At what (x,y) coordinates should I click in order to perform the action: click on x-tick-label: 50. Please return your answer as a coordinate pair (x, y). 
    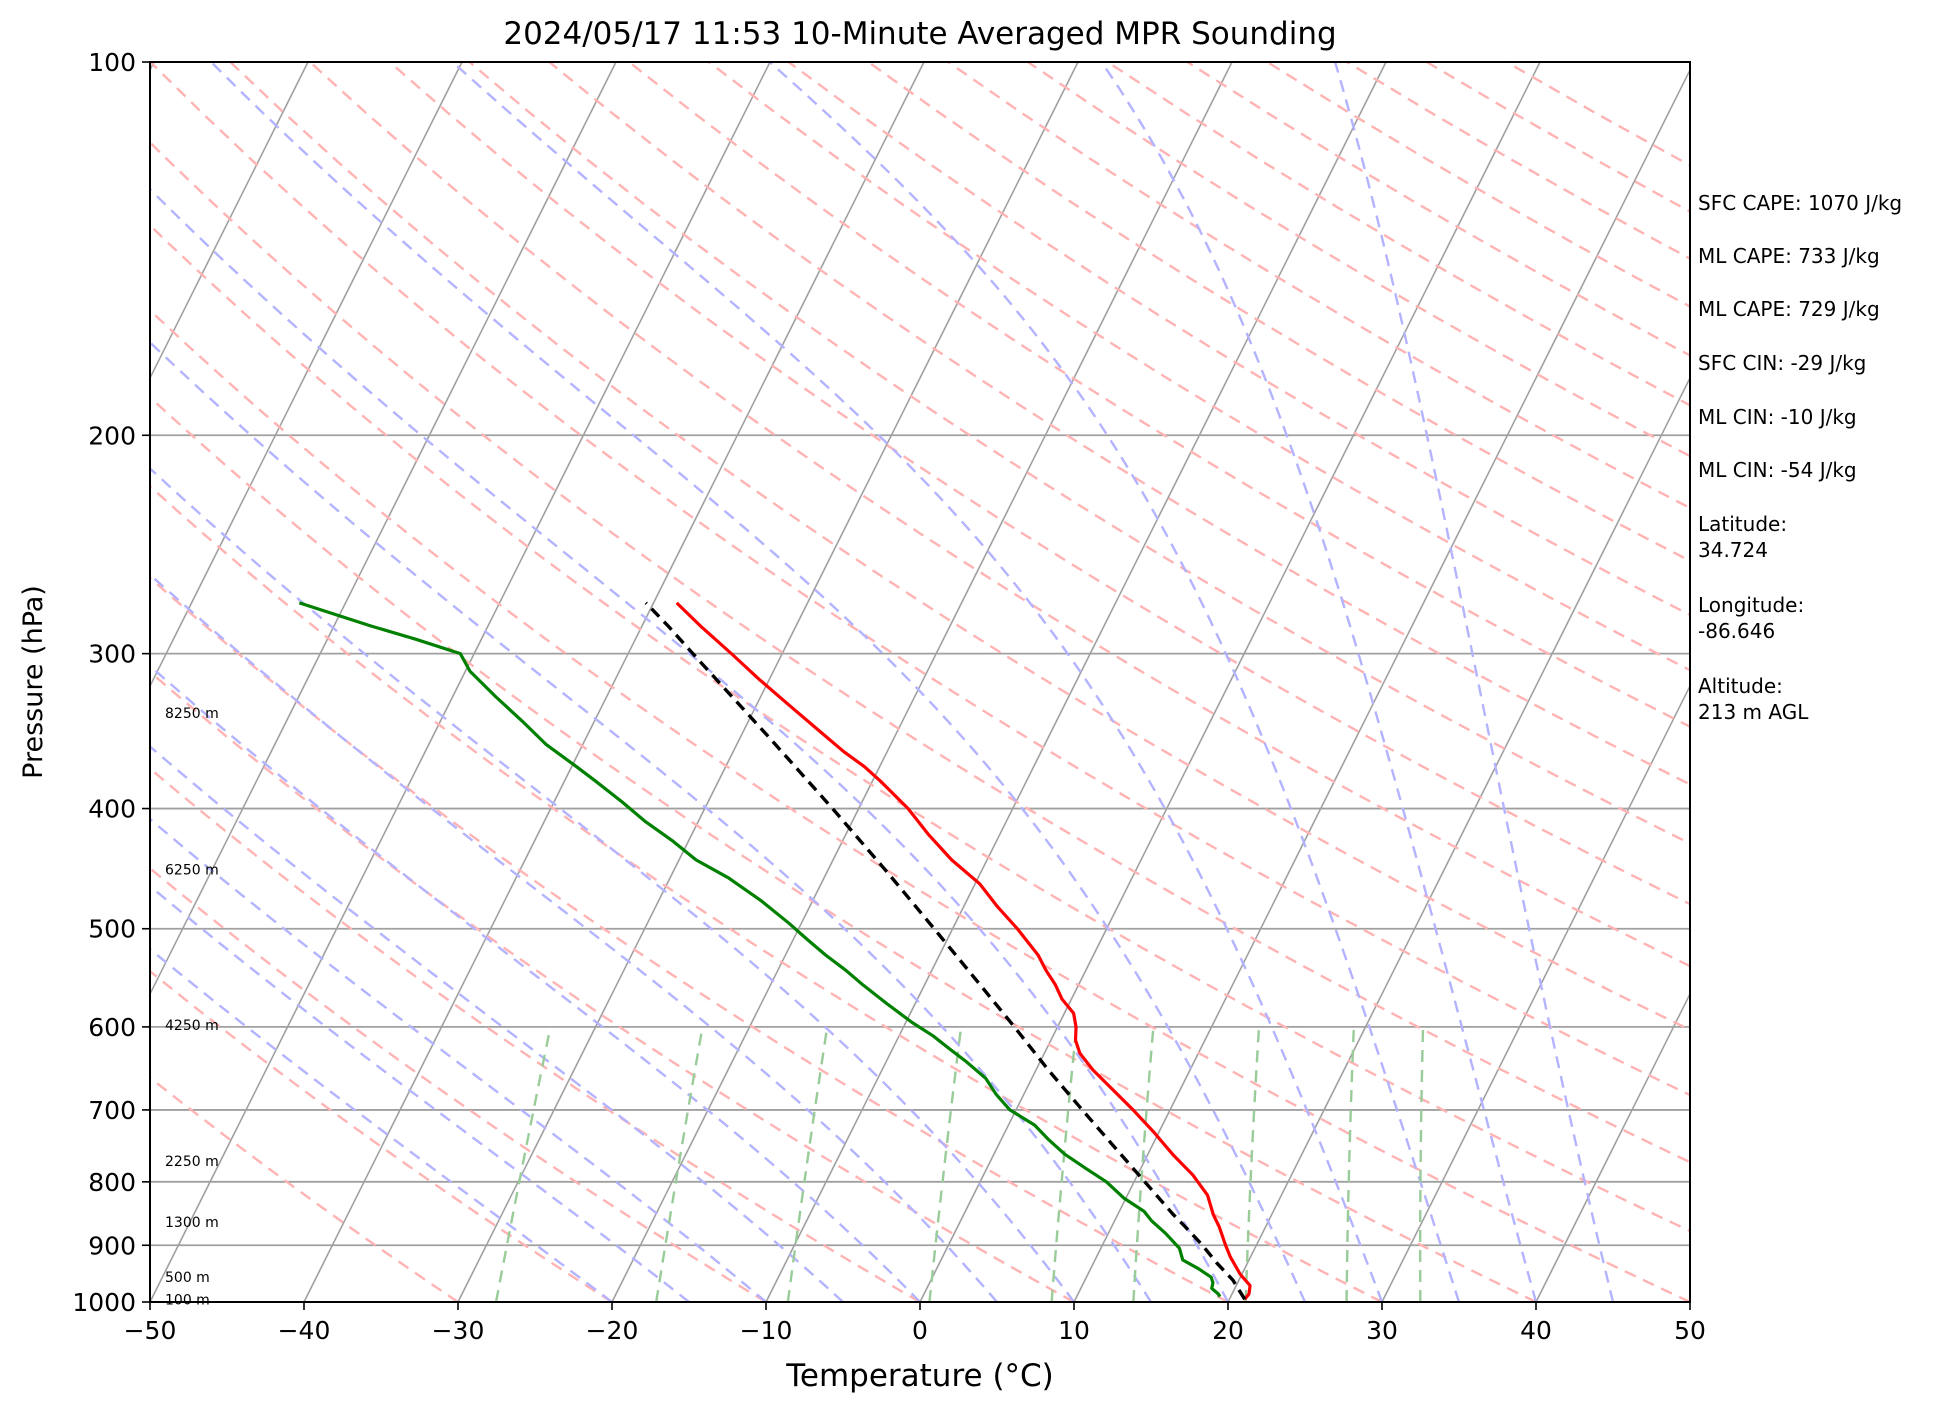
    Looking at the image, I should click on (1690, 1330).